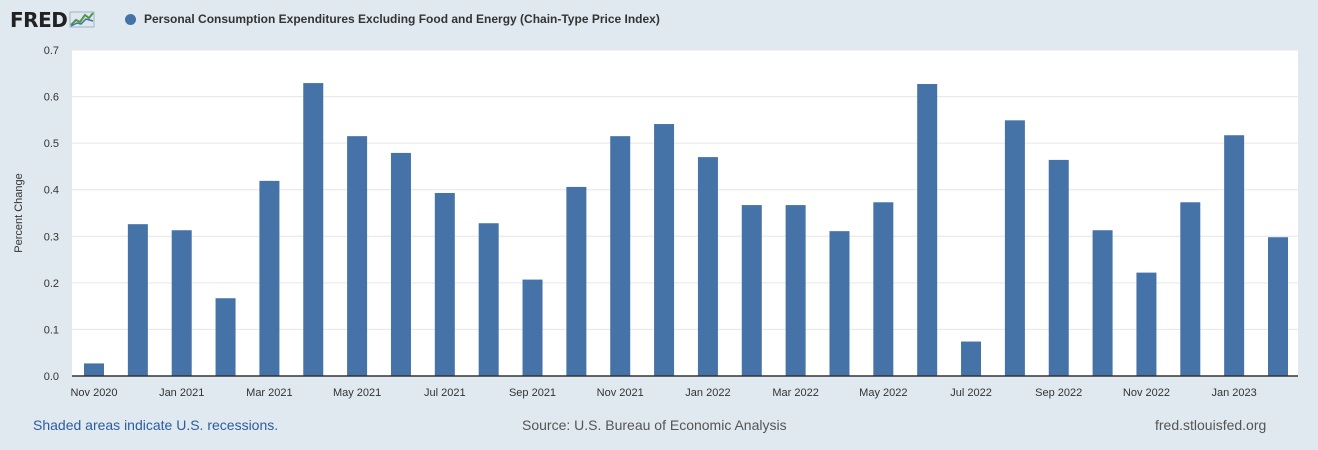 The height and width of the screenshot is (450, 1318). Describe the element at coordinates (51, 144) in the screenshot. I see `y-tick-label: 0.5` at that location.